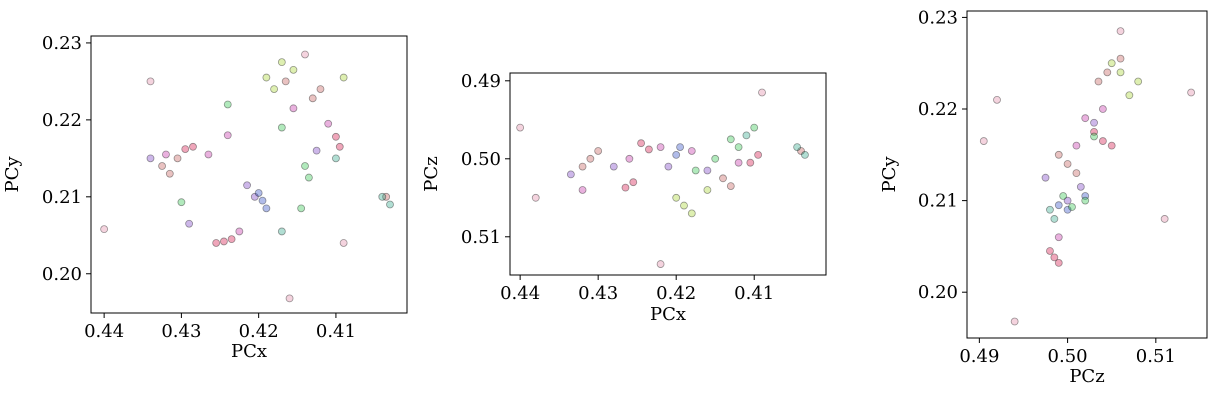 The width and height of the screenshot is (1217, 401). Describe the element at coordinates (336, 331) in the screenshot. I see `x-tick-label: 0.41` at that location.